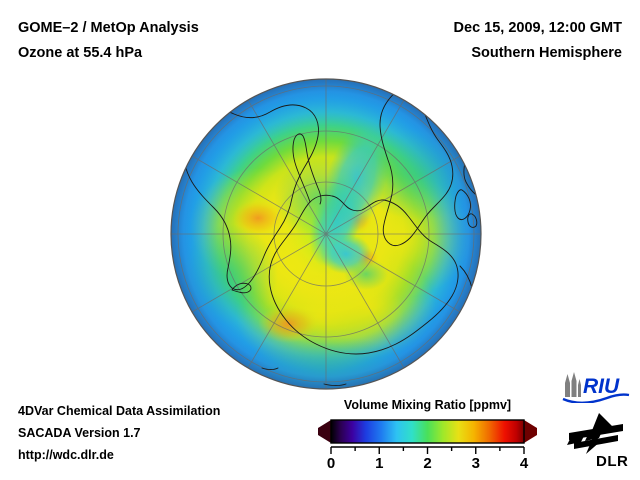 Image resolution: width=640 pixels, height=480 pixels. I want to click on hemisphere-label: Southern Hemisphere, so click(546, 53).